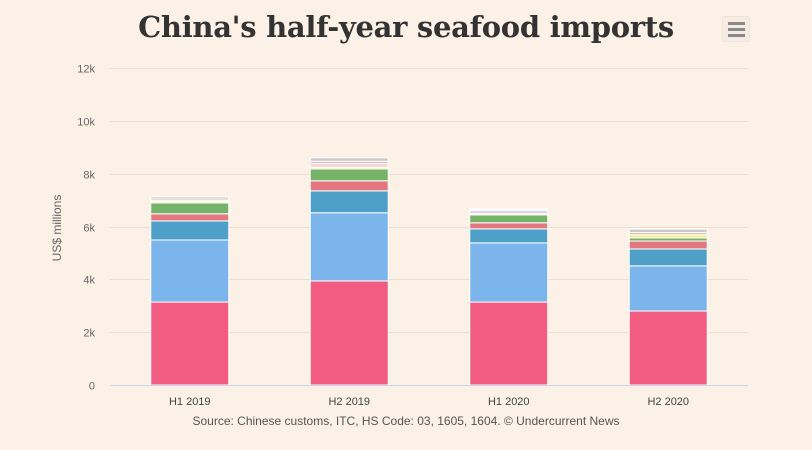 The width and height of the screenshot is (812, 450). I want to click on y-tick-label: 2k, so click(89, 334).